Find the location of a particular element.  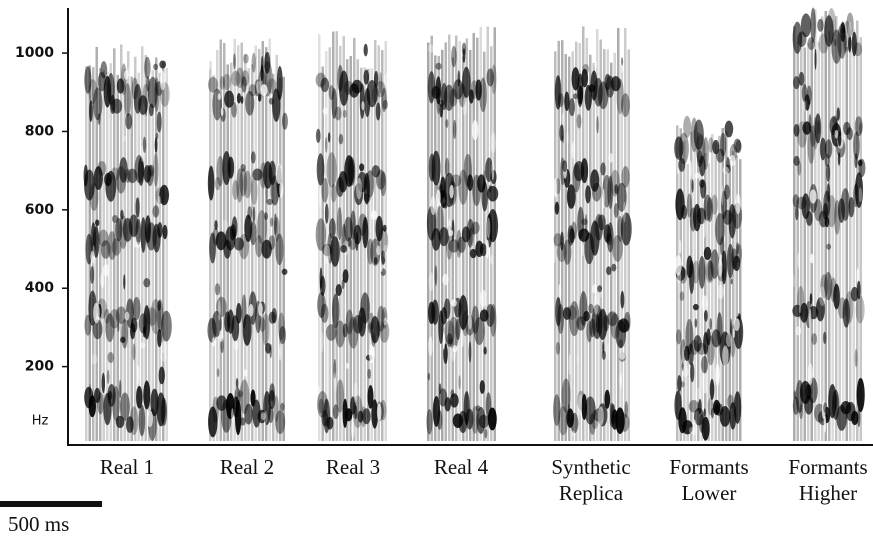

y-tick-label: 600 is located at coordinates (39, 210).